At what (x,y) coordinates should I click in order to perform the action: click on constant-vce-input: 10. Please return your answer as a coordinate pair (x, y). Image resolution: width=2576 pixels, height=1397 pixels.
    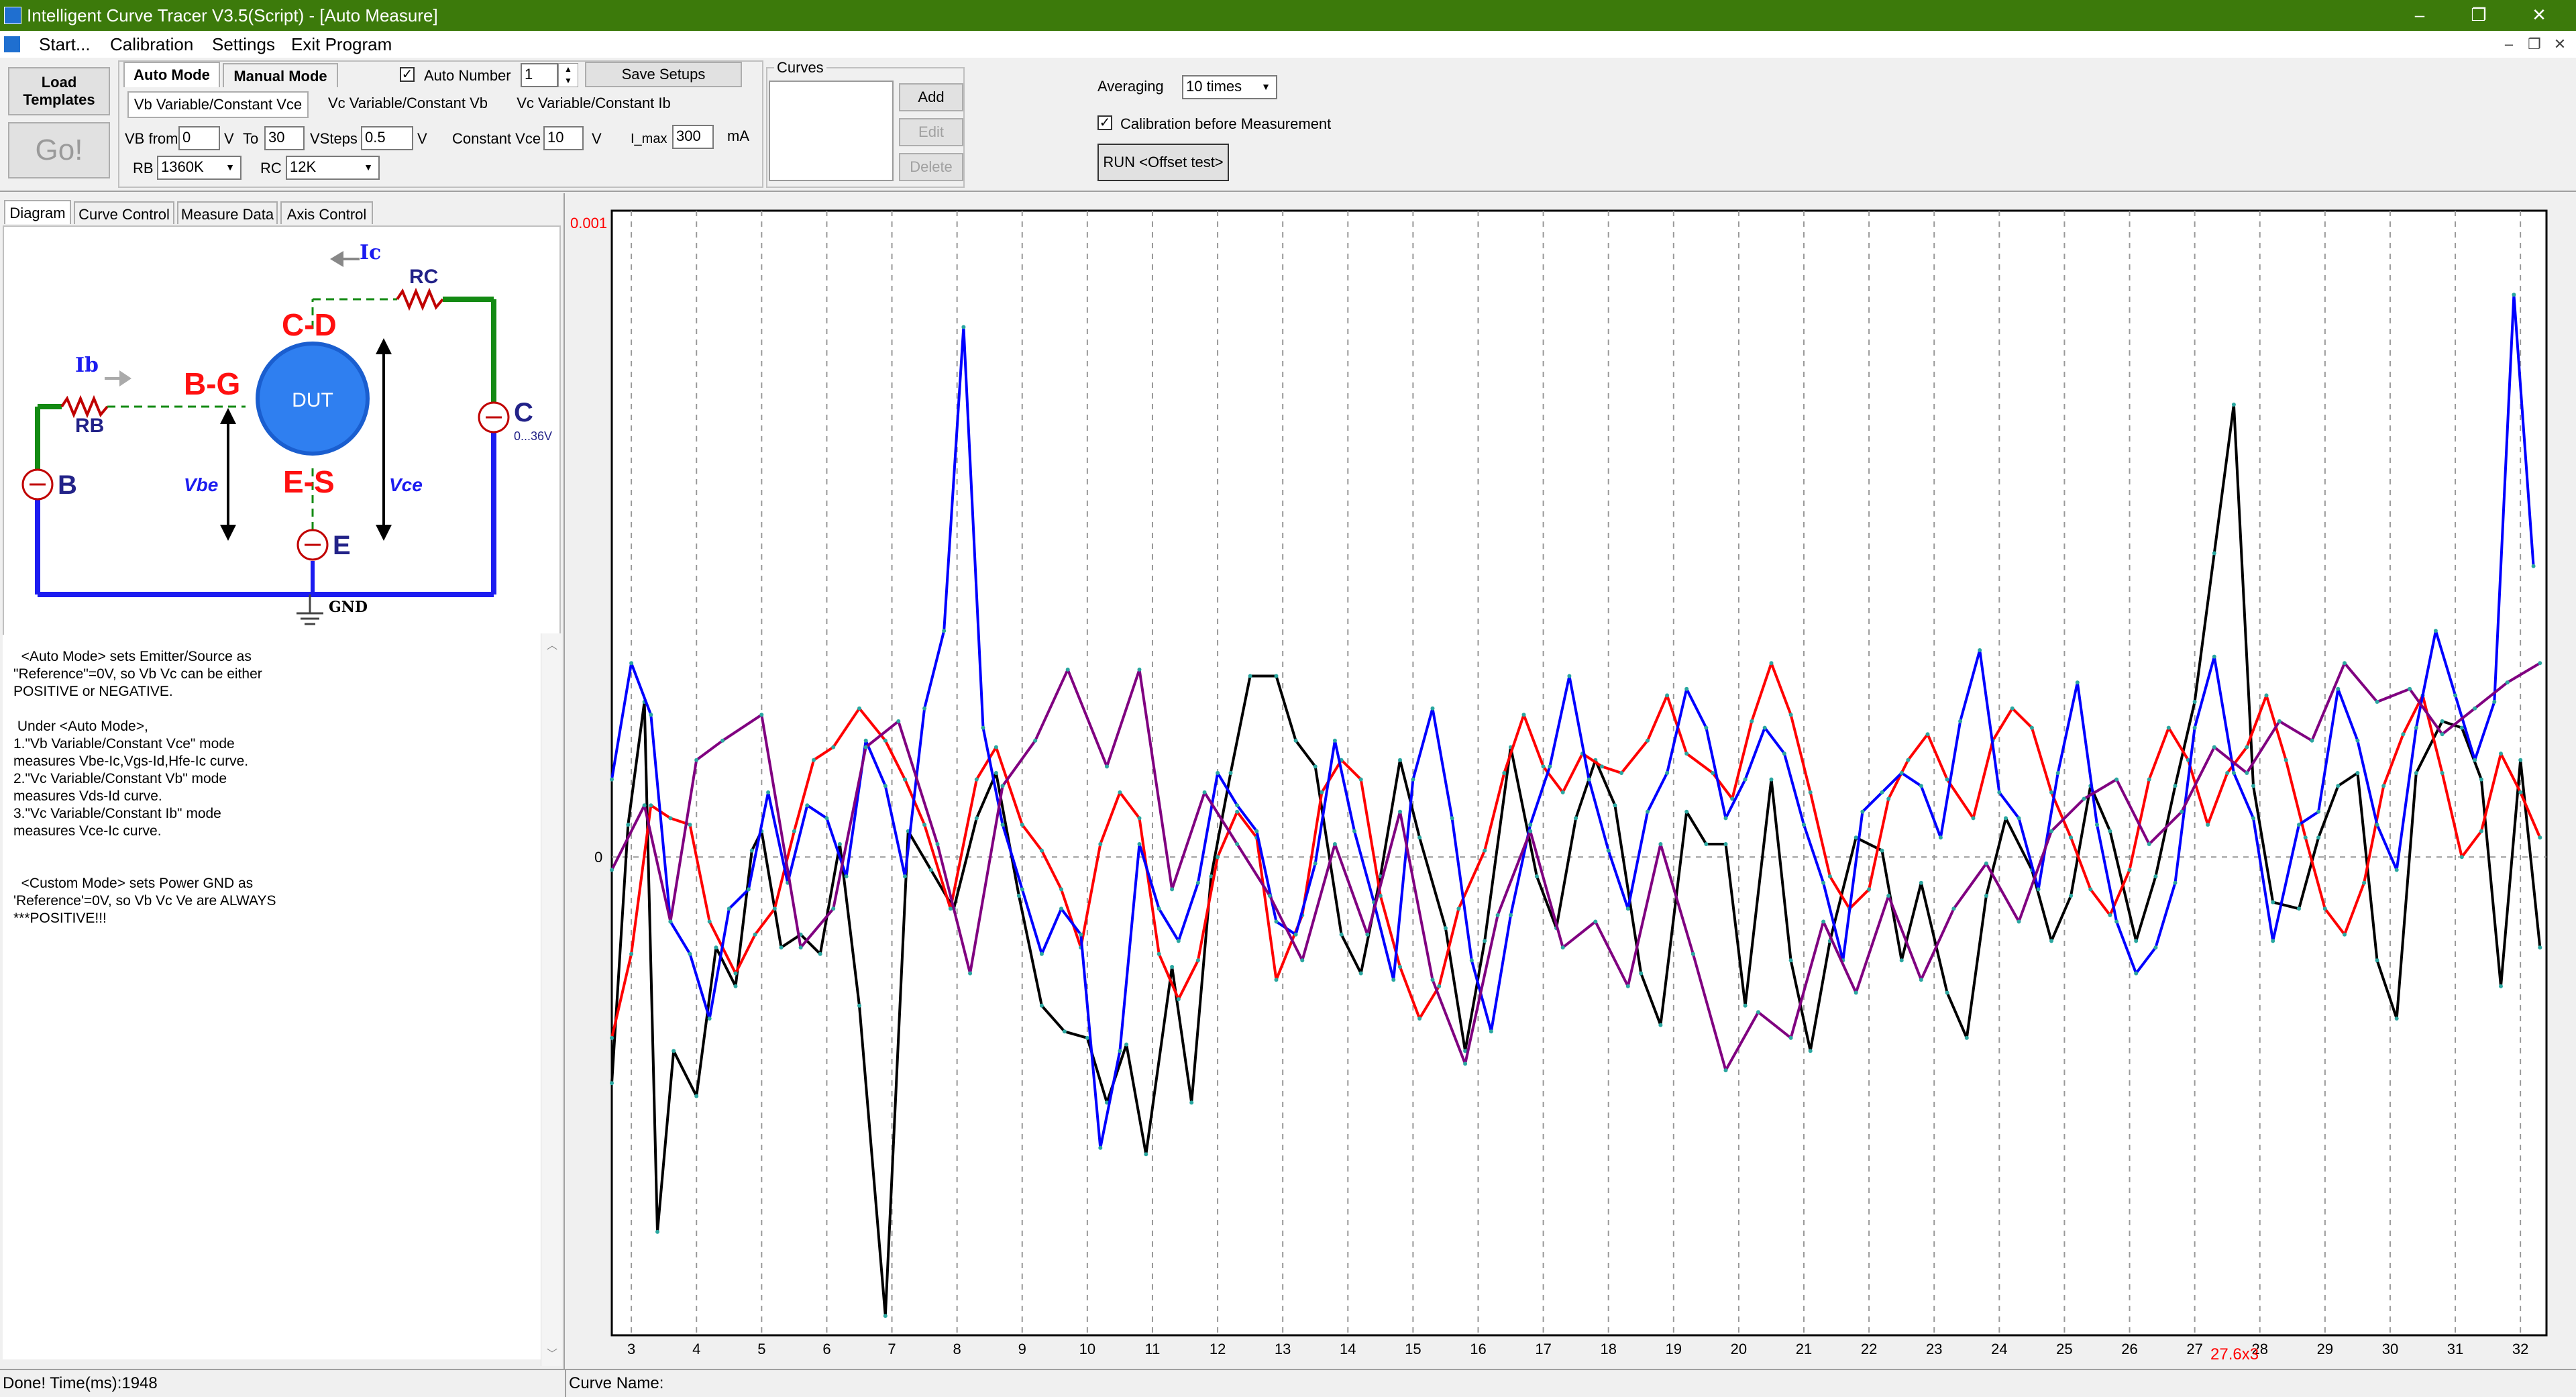
    Looking at the image, I should click on (563, 138).